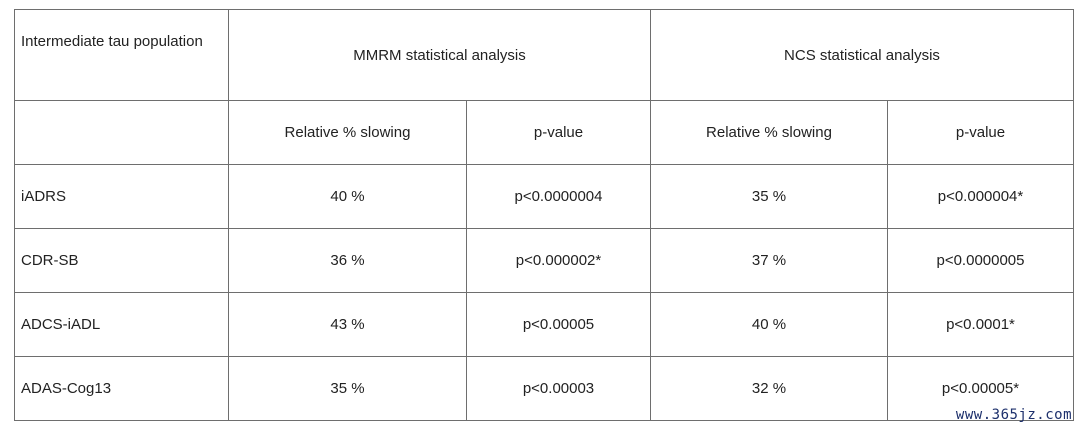 This screenshot has height=429, width=1080. What do you see at coordinates (980, 260) in the screenshot?
I see `table-cell: p<0.0000005` at bounding box center [980, 260].